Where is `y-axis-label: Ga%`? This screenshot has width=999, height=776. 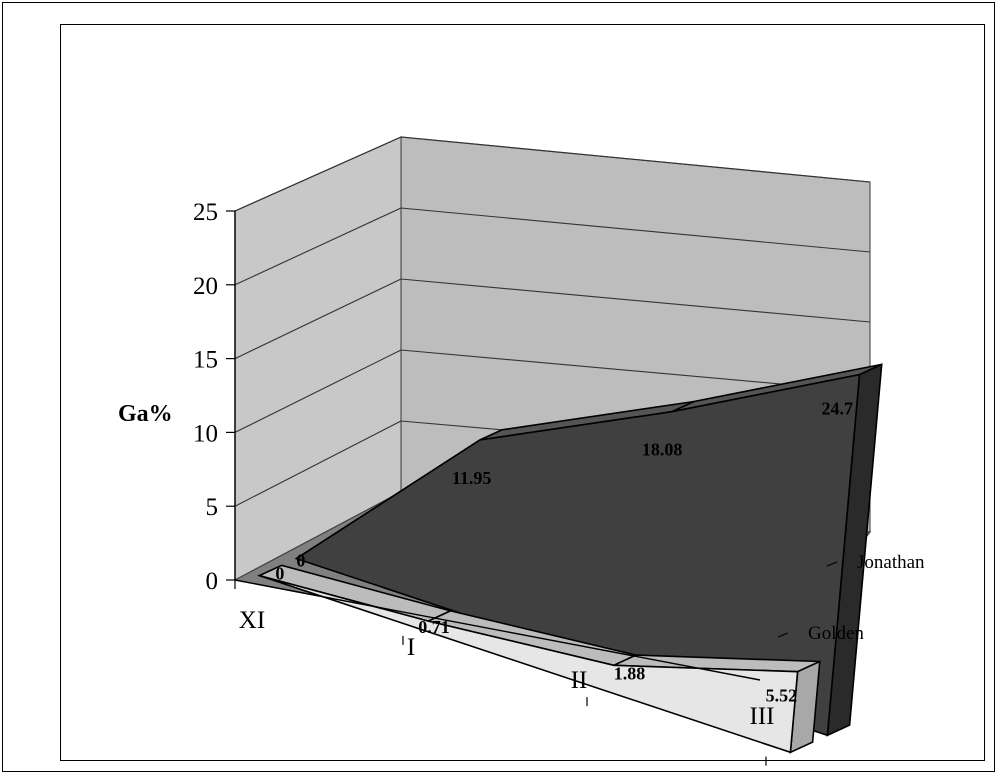 y-axis-label: Ga% is located at coordinates (145, 414).